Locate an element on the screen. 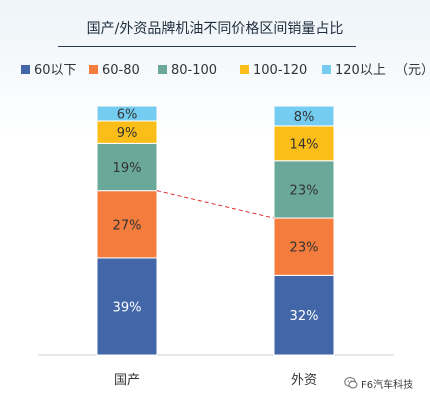 The width and height of the screenshot is (430, 403). x-tick-label: 国产 is located at coordinates (127, 380).